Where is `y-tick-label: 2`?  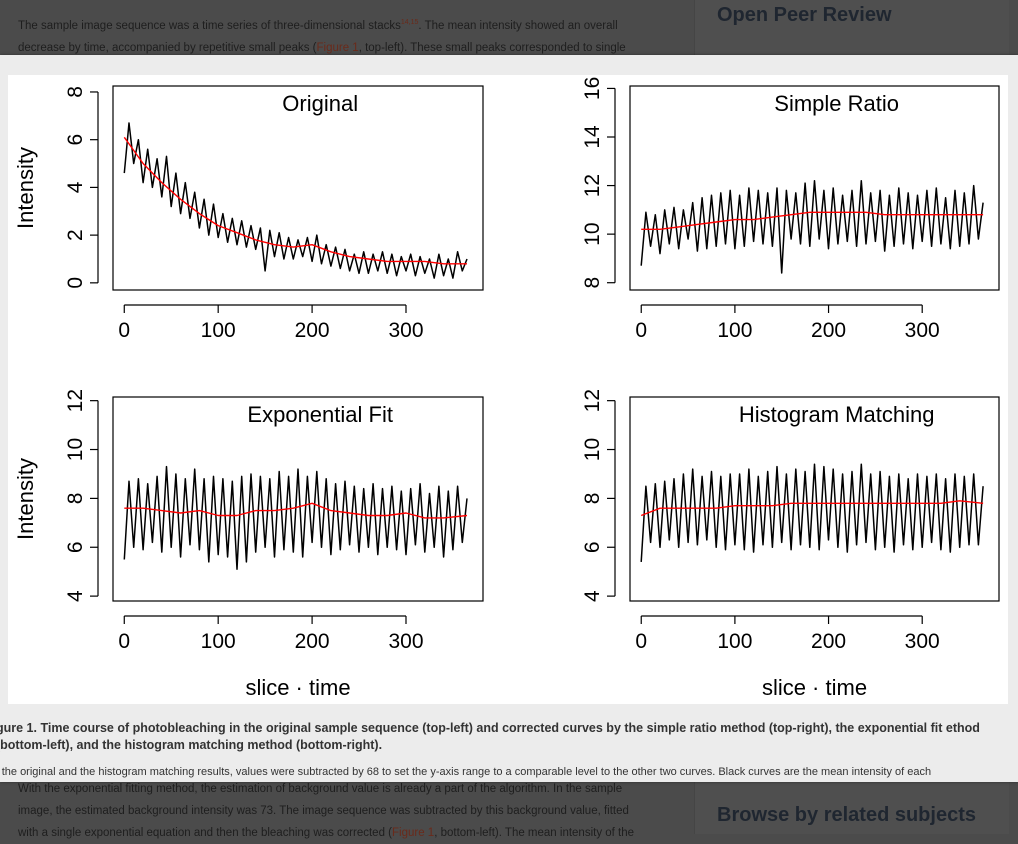
y-tick-label: 2 is located at coordinates (75, 235).